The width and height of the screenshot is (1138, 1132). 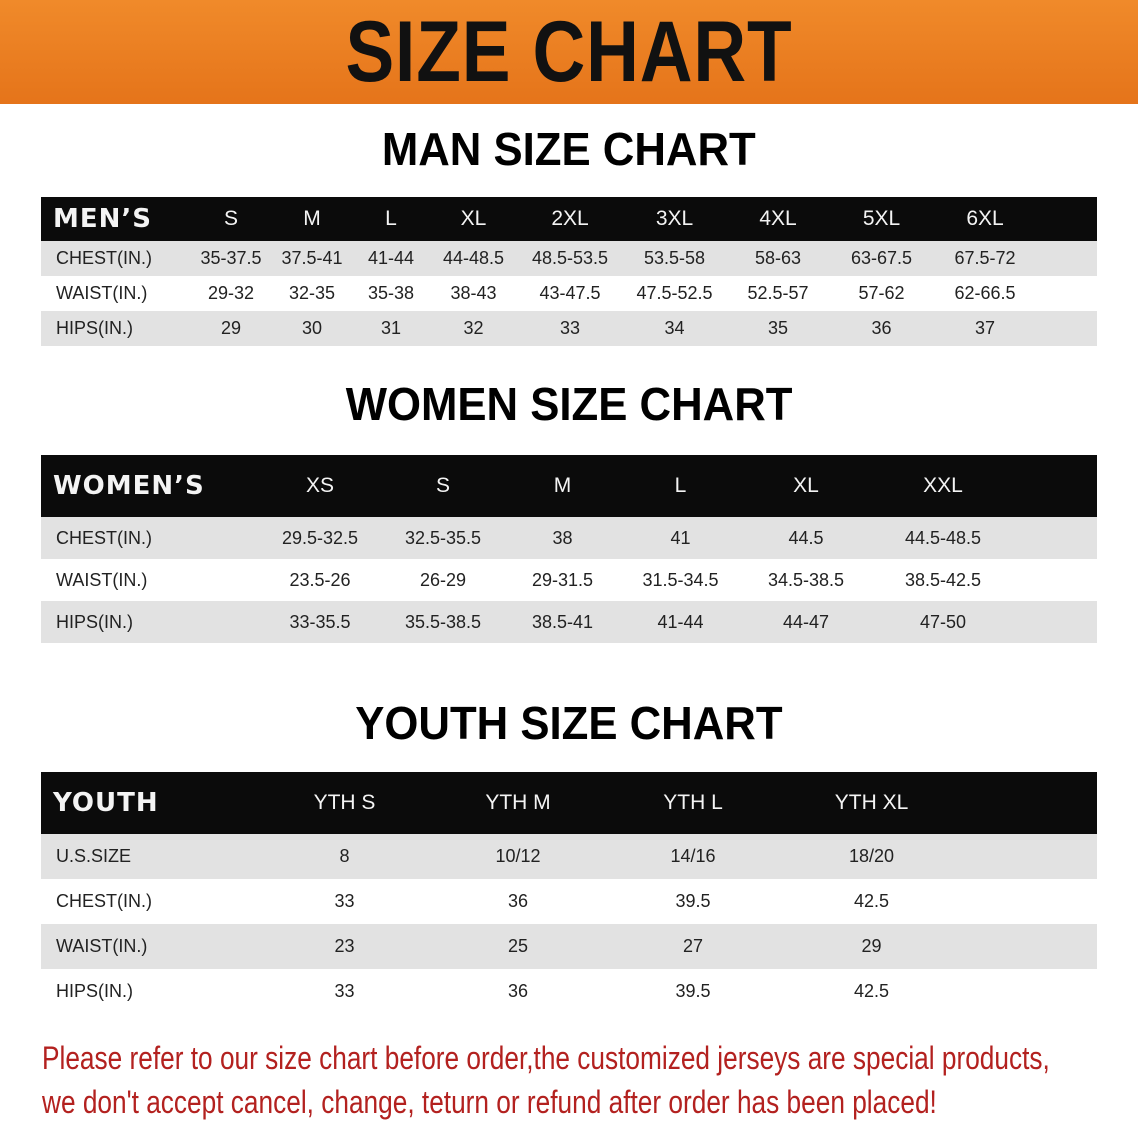 What do you see at coordinates (562, 537) in the screenshot?
I see `table-cell: 38` at bounding box center [562, 537].